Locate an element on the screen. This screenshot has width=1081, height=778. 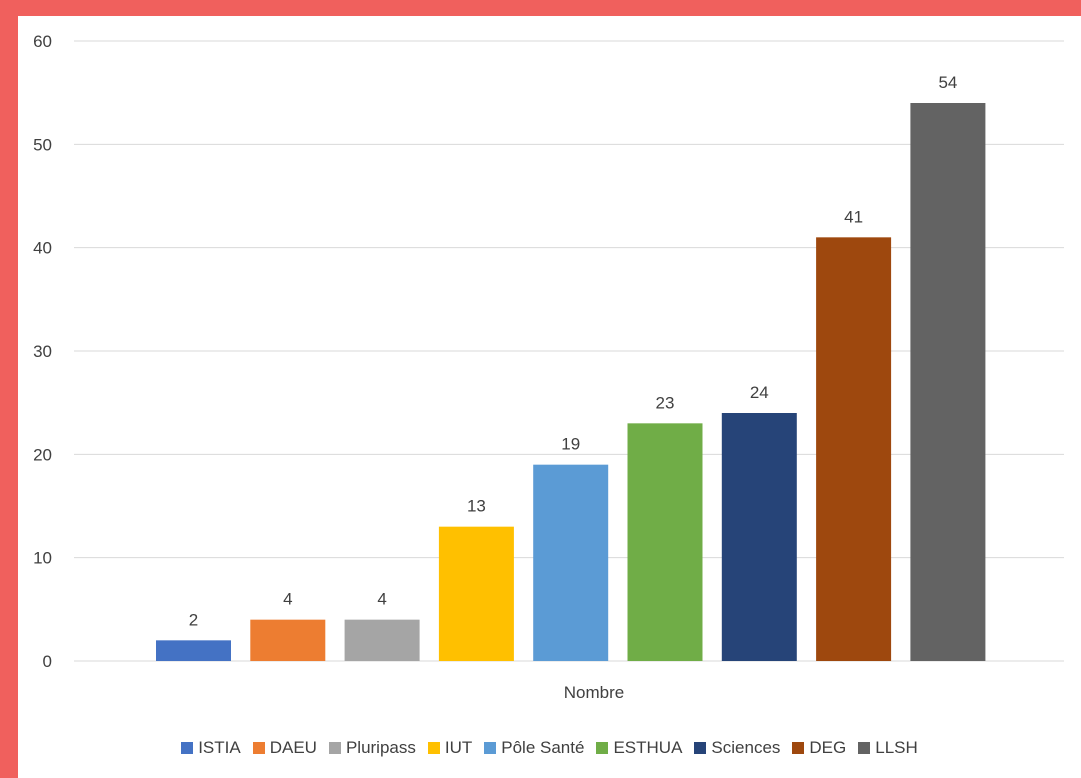
bar-pluripass is located at coordinates (382, 640).